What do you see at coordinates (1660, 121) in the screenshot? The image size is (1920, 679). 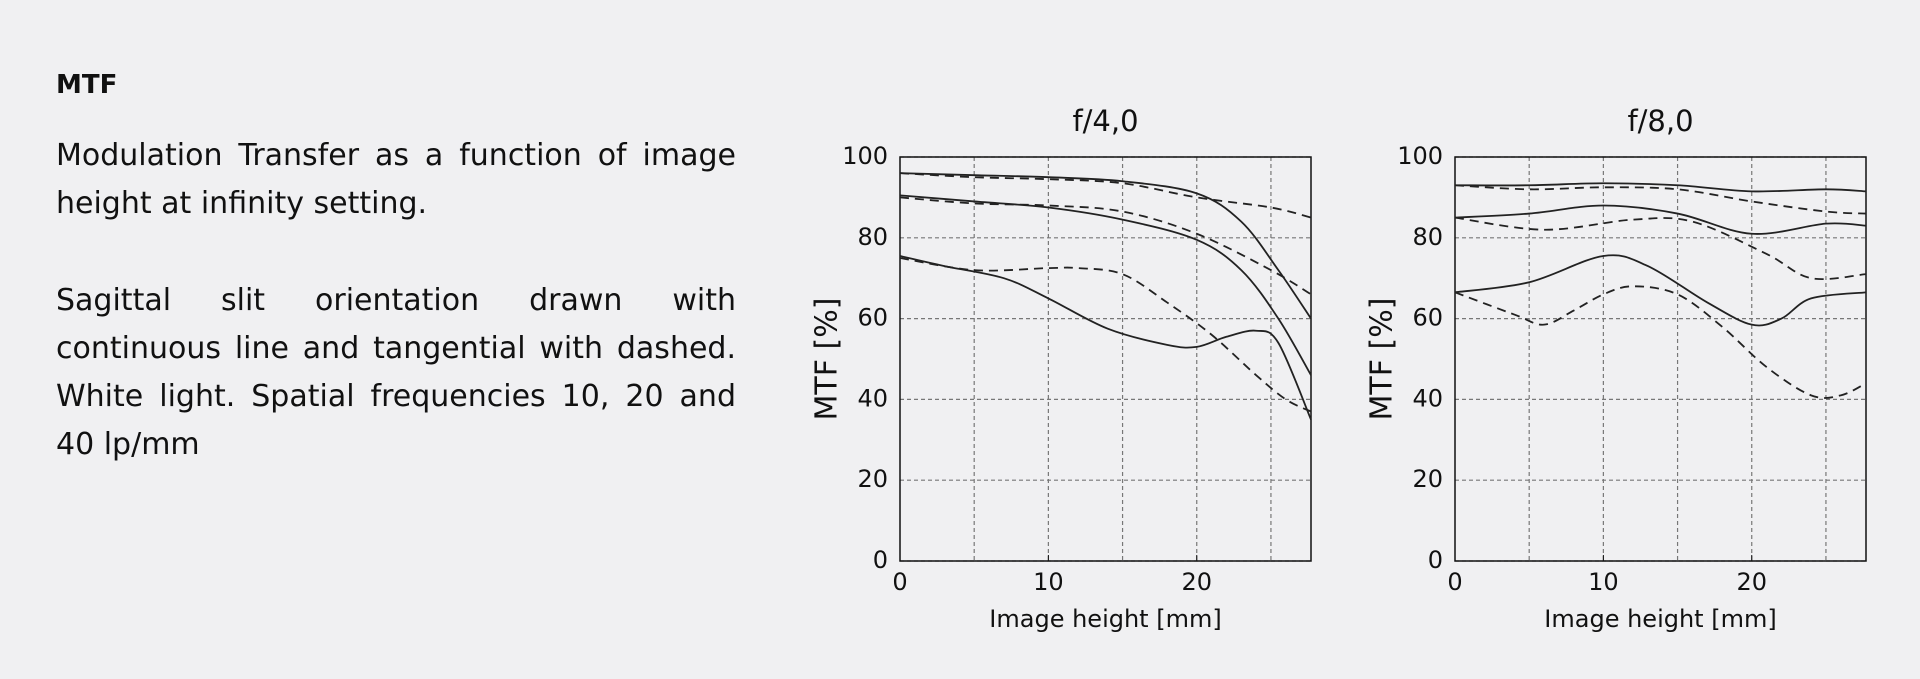 I see `chart-title: f/8,0` at bounding box center [1660, 121].